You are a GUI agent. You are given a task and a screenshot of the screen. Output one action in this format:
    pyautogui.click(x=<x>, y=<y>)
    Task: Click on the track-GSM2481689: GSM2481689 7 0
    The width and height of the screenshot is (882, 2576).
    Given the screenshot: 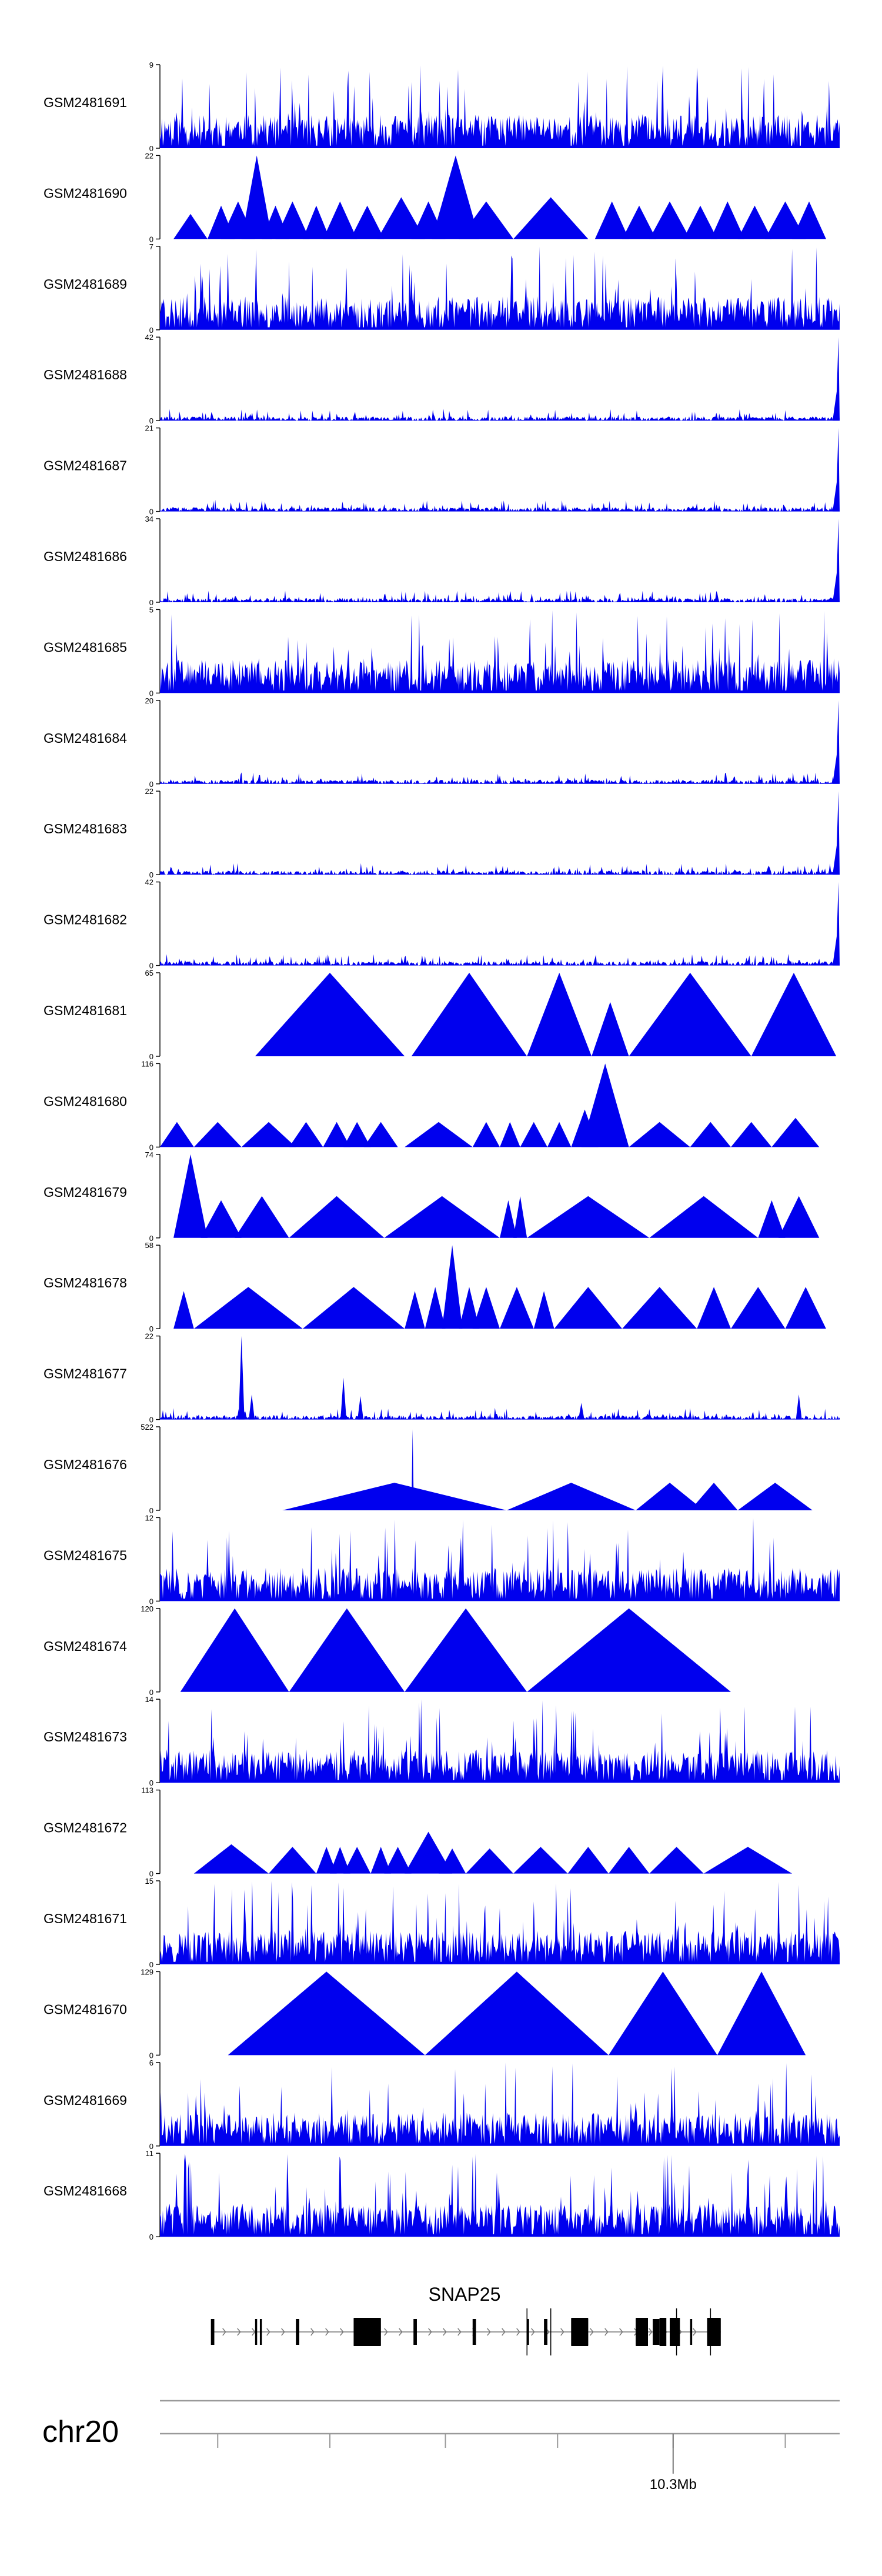 What is the action you would take?
    pyautogui.click(x=442, y=288)
    